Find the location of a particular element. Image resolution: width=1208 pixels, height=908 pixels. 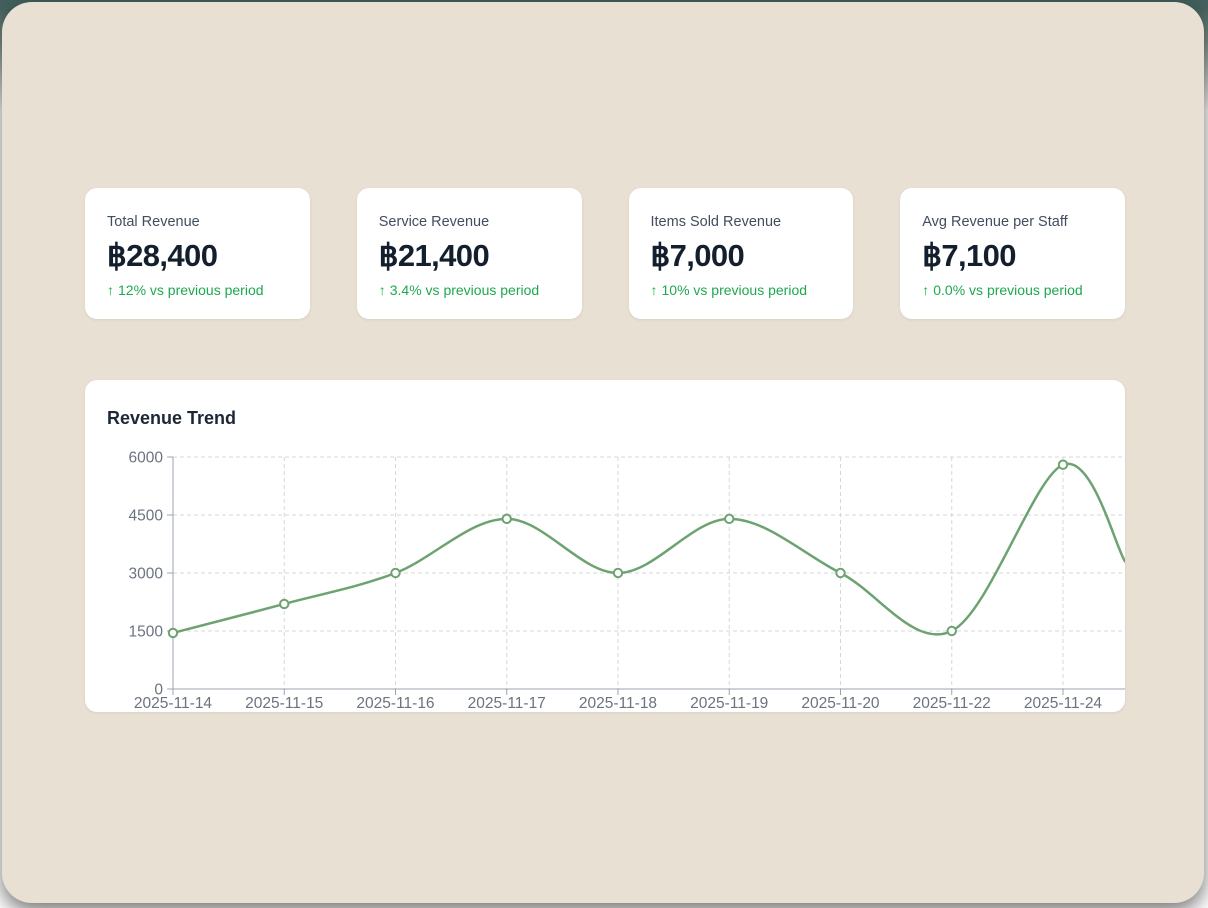

stat-delta-text: 0.0% vs previous period is located at coordinates (1008, 290).